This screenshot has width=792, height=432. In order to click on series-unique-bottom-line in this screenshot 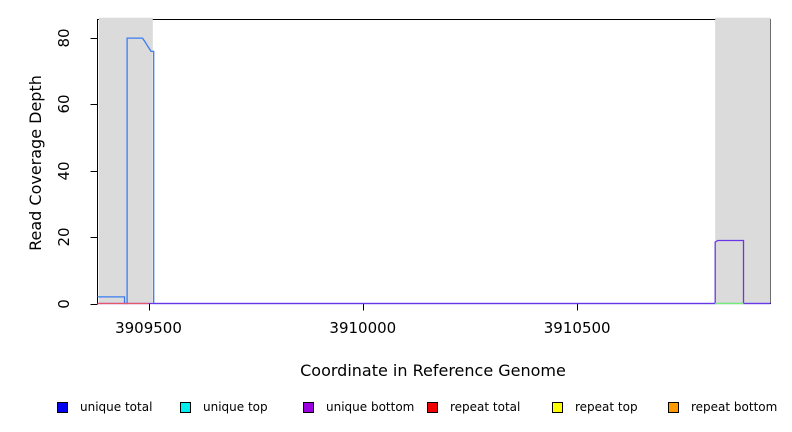, I will do `click(434, 272)`.